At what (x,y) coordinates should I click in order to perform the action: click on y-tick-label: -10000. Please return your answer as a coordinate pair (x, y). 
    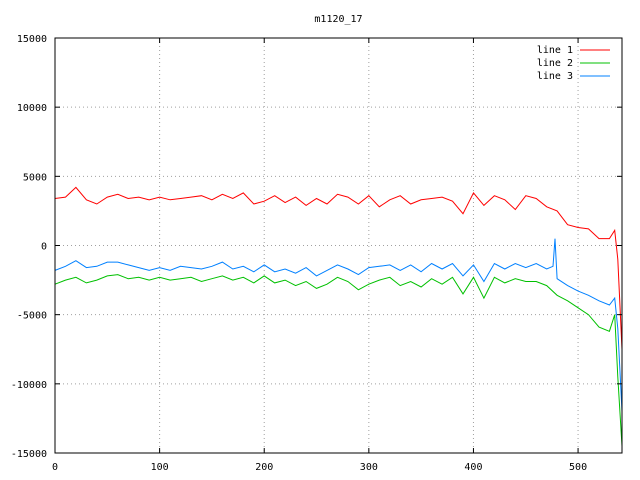
    Looking at the image, I should click on (29, 385).